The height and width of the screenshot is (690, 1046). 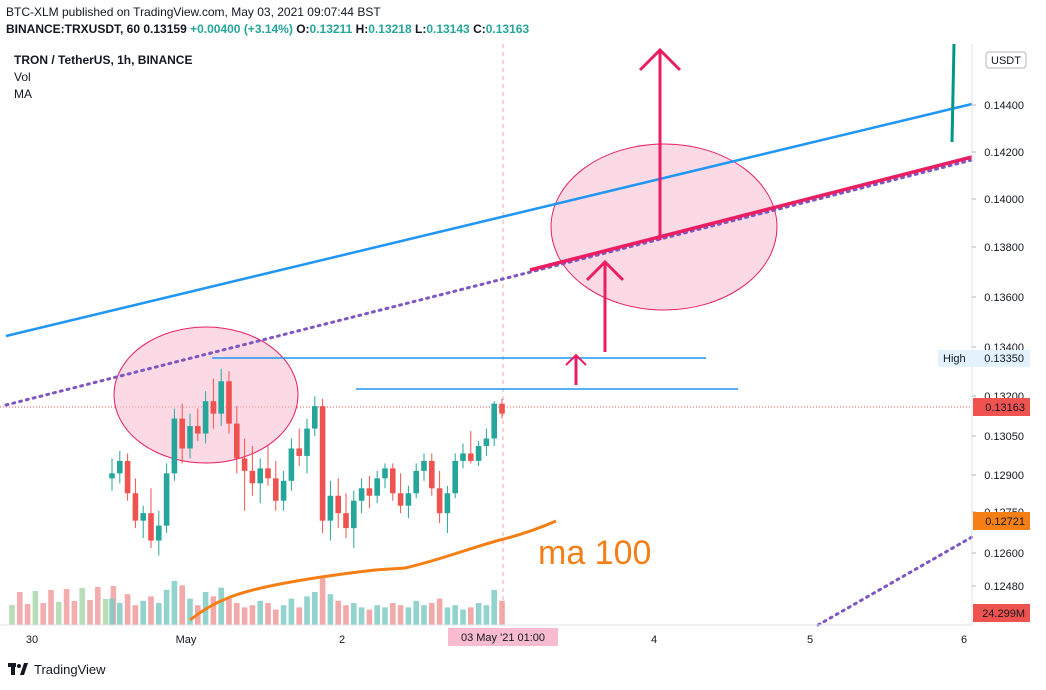 I want to click on cursor-time-label: 03 May '21 01:00, so click(x=503, y=638).